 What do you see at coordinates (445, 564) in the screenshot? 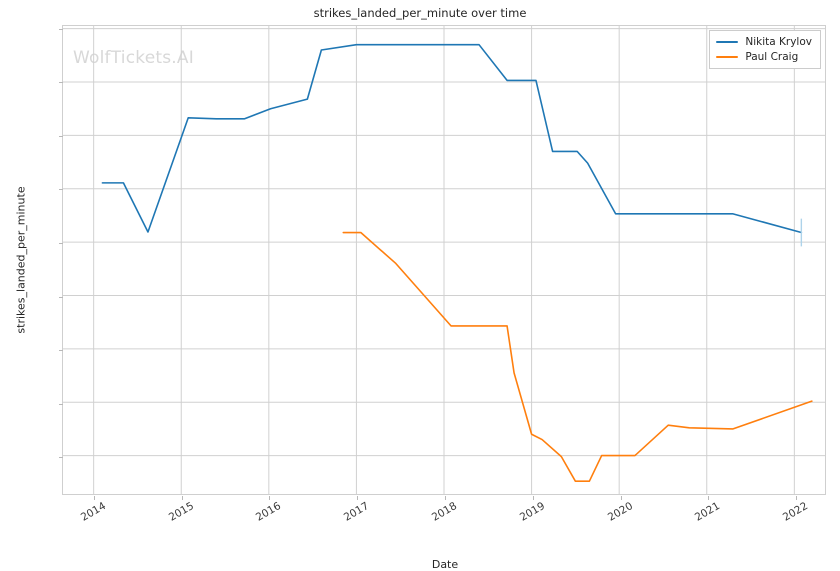
I see `x-axis-label: Date` at bounding box center [445, 564].